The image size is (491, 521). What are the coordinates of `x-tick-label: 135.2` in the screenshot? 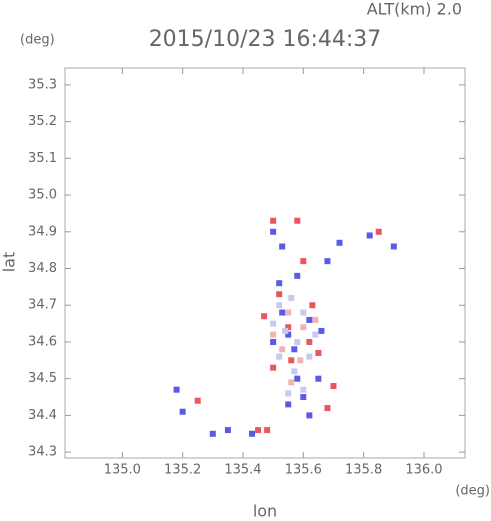 It's located at (182, 470).